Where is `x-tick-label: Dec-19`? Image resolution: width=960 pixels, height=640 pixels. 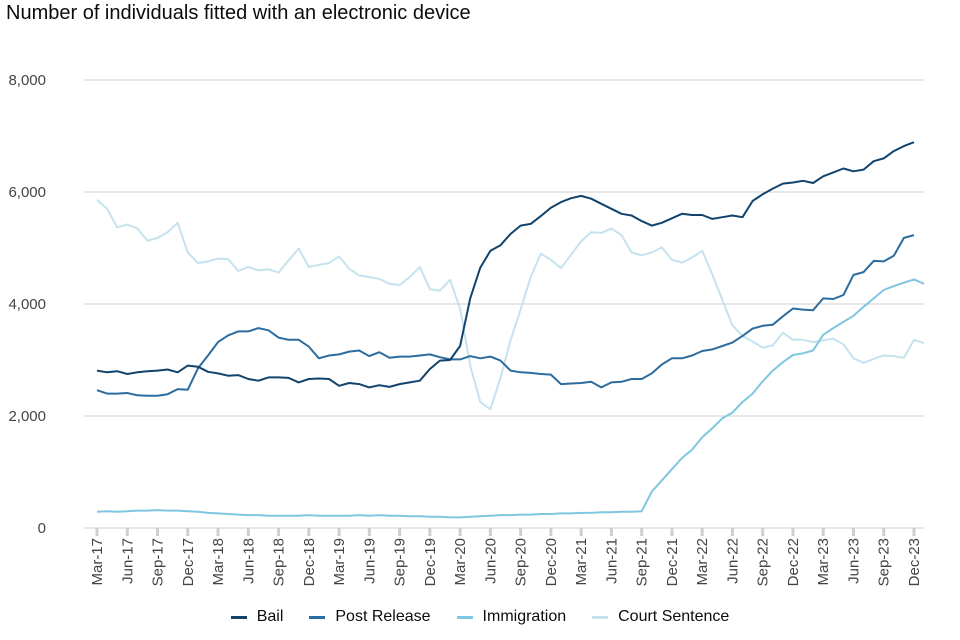 x-tick-label: Dec-19 is located at coordinates (430, 562).